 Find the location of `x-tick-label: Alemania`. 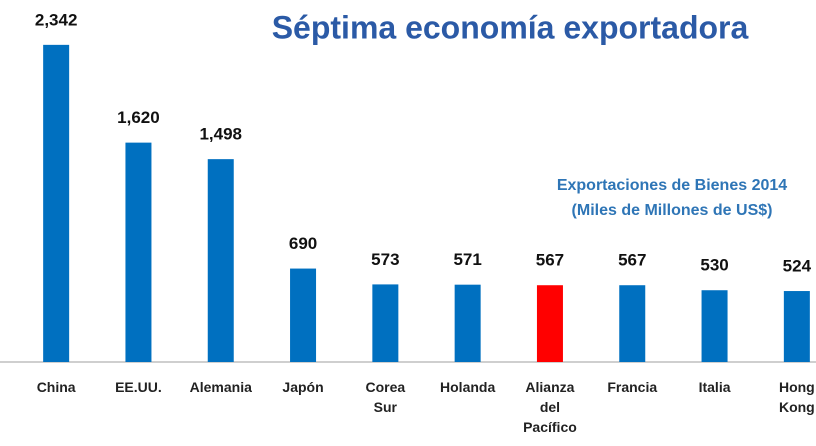

x-tick-label: Alemania is located at coordinates (220, 387).